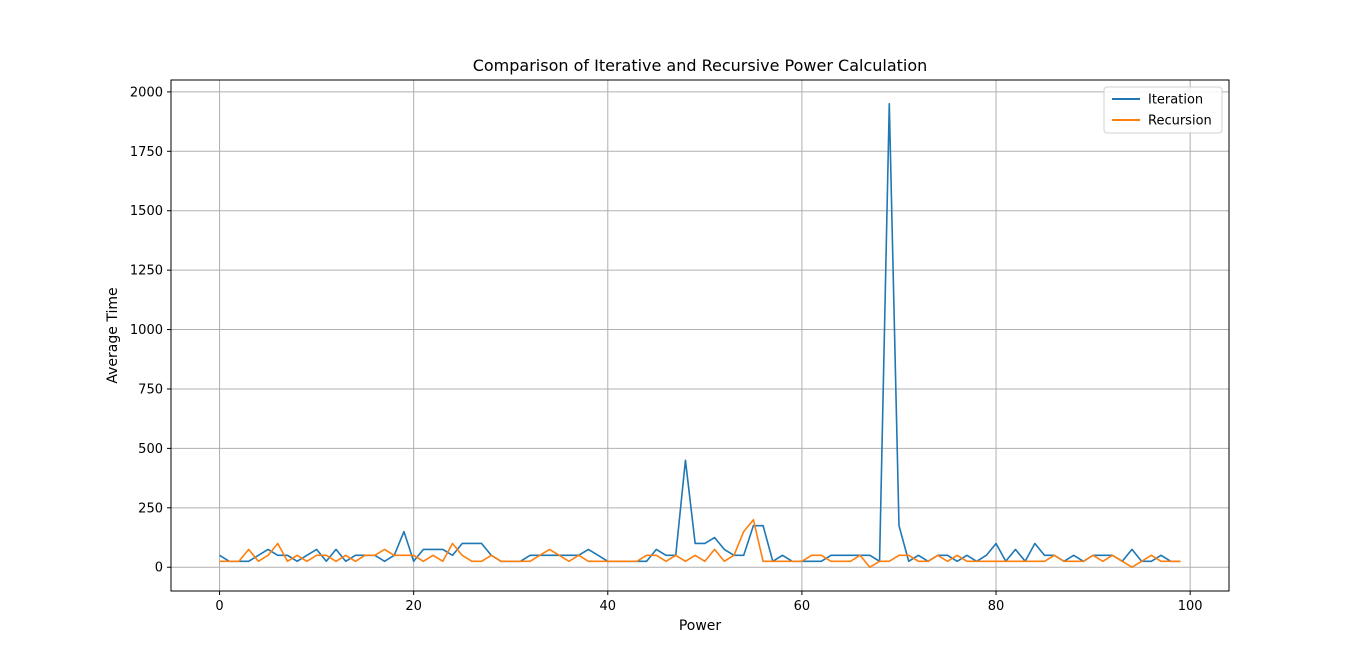  What do you see at coordinates (150, 449) in the screenshot?
I see `y-tick-label: 500` at bounding box center [150, 449].